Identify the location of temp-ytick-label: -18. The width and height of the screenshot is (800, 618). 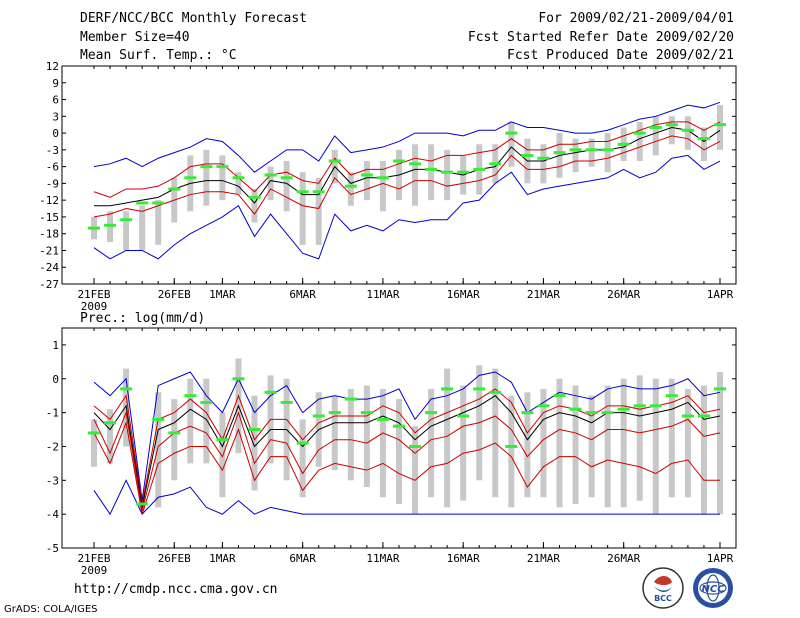
(49, 234).